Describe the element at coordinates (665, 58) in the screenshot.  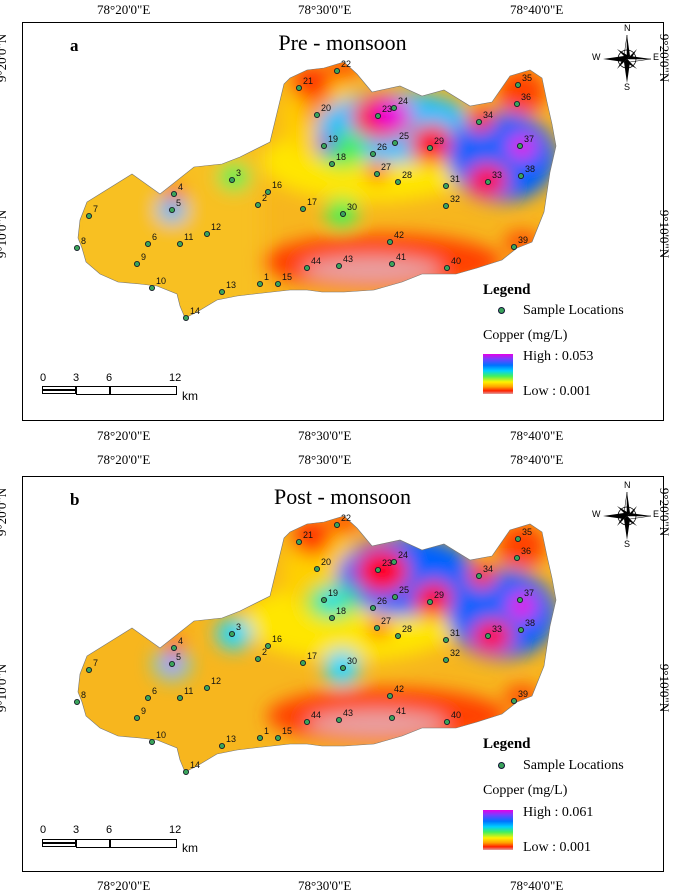
I see `coord-right-1: 9°20'0"N` at that location.